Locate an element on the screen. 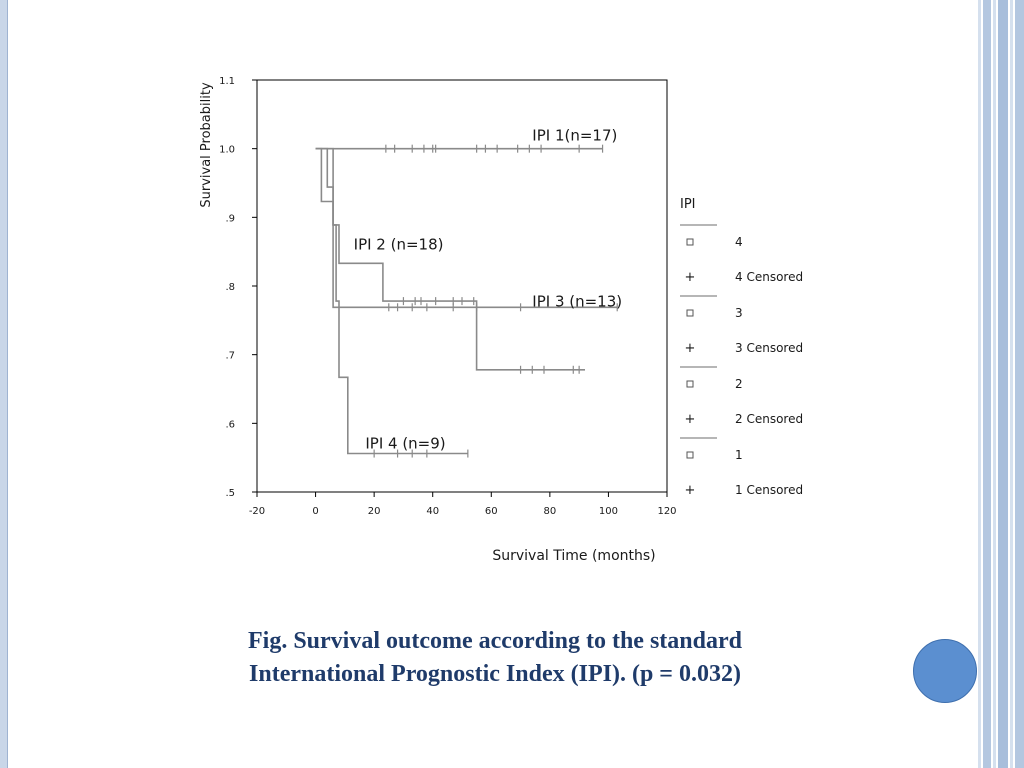  slide-left-border is located at coordinates (4, 384).